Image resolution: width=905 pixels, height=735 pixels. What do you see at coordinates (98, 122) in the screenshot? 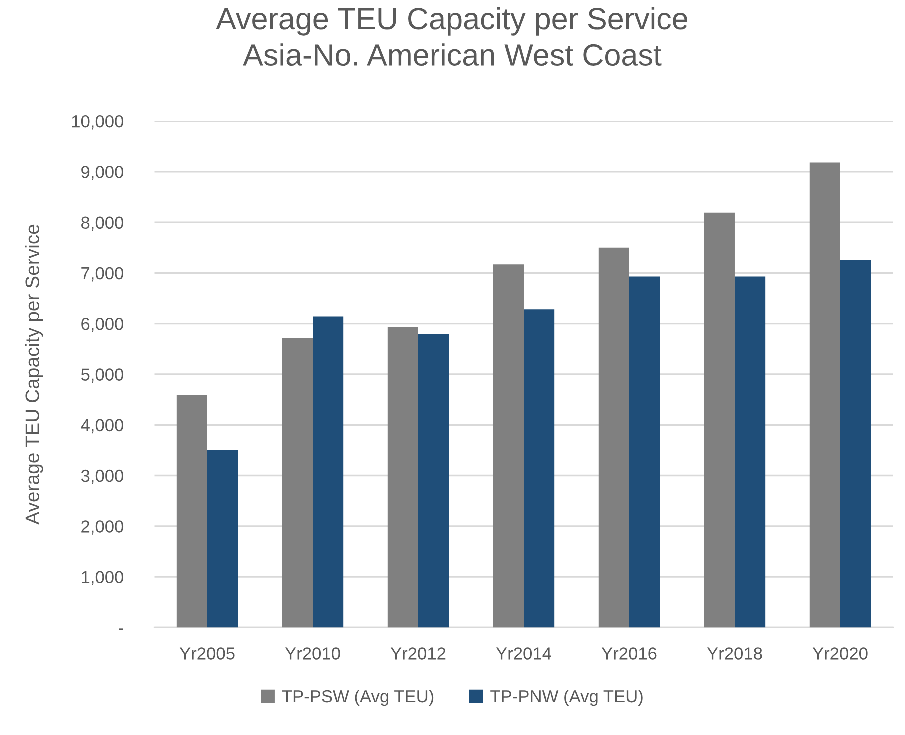
I see `y-tick-label: 10,000` at bounding box center [98, 122].